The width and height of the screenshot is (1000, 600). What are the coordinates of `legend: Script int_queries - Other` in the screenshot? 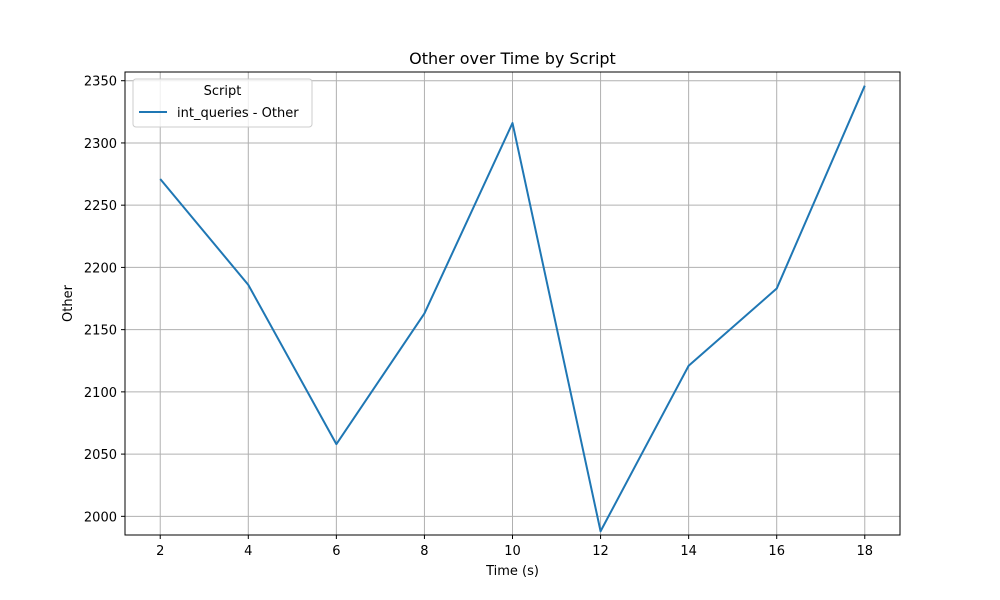 It's located at (222, 103).